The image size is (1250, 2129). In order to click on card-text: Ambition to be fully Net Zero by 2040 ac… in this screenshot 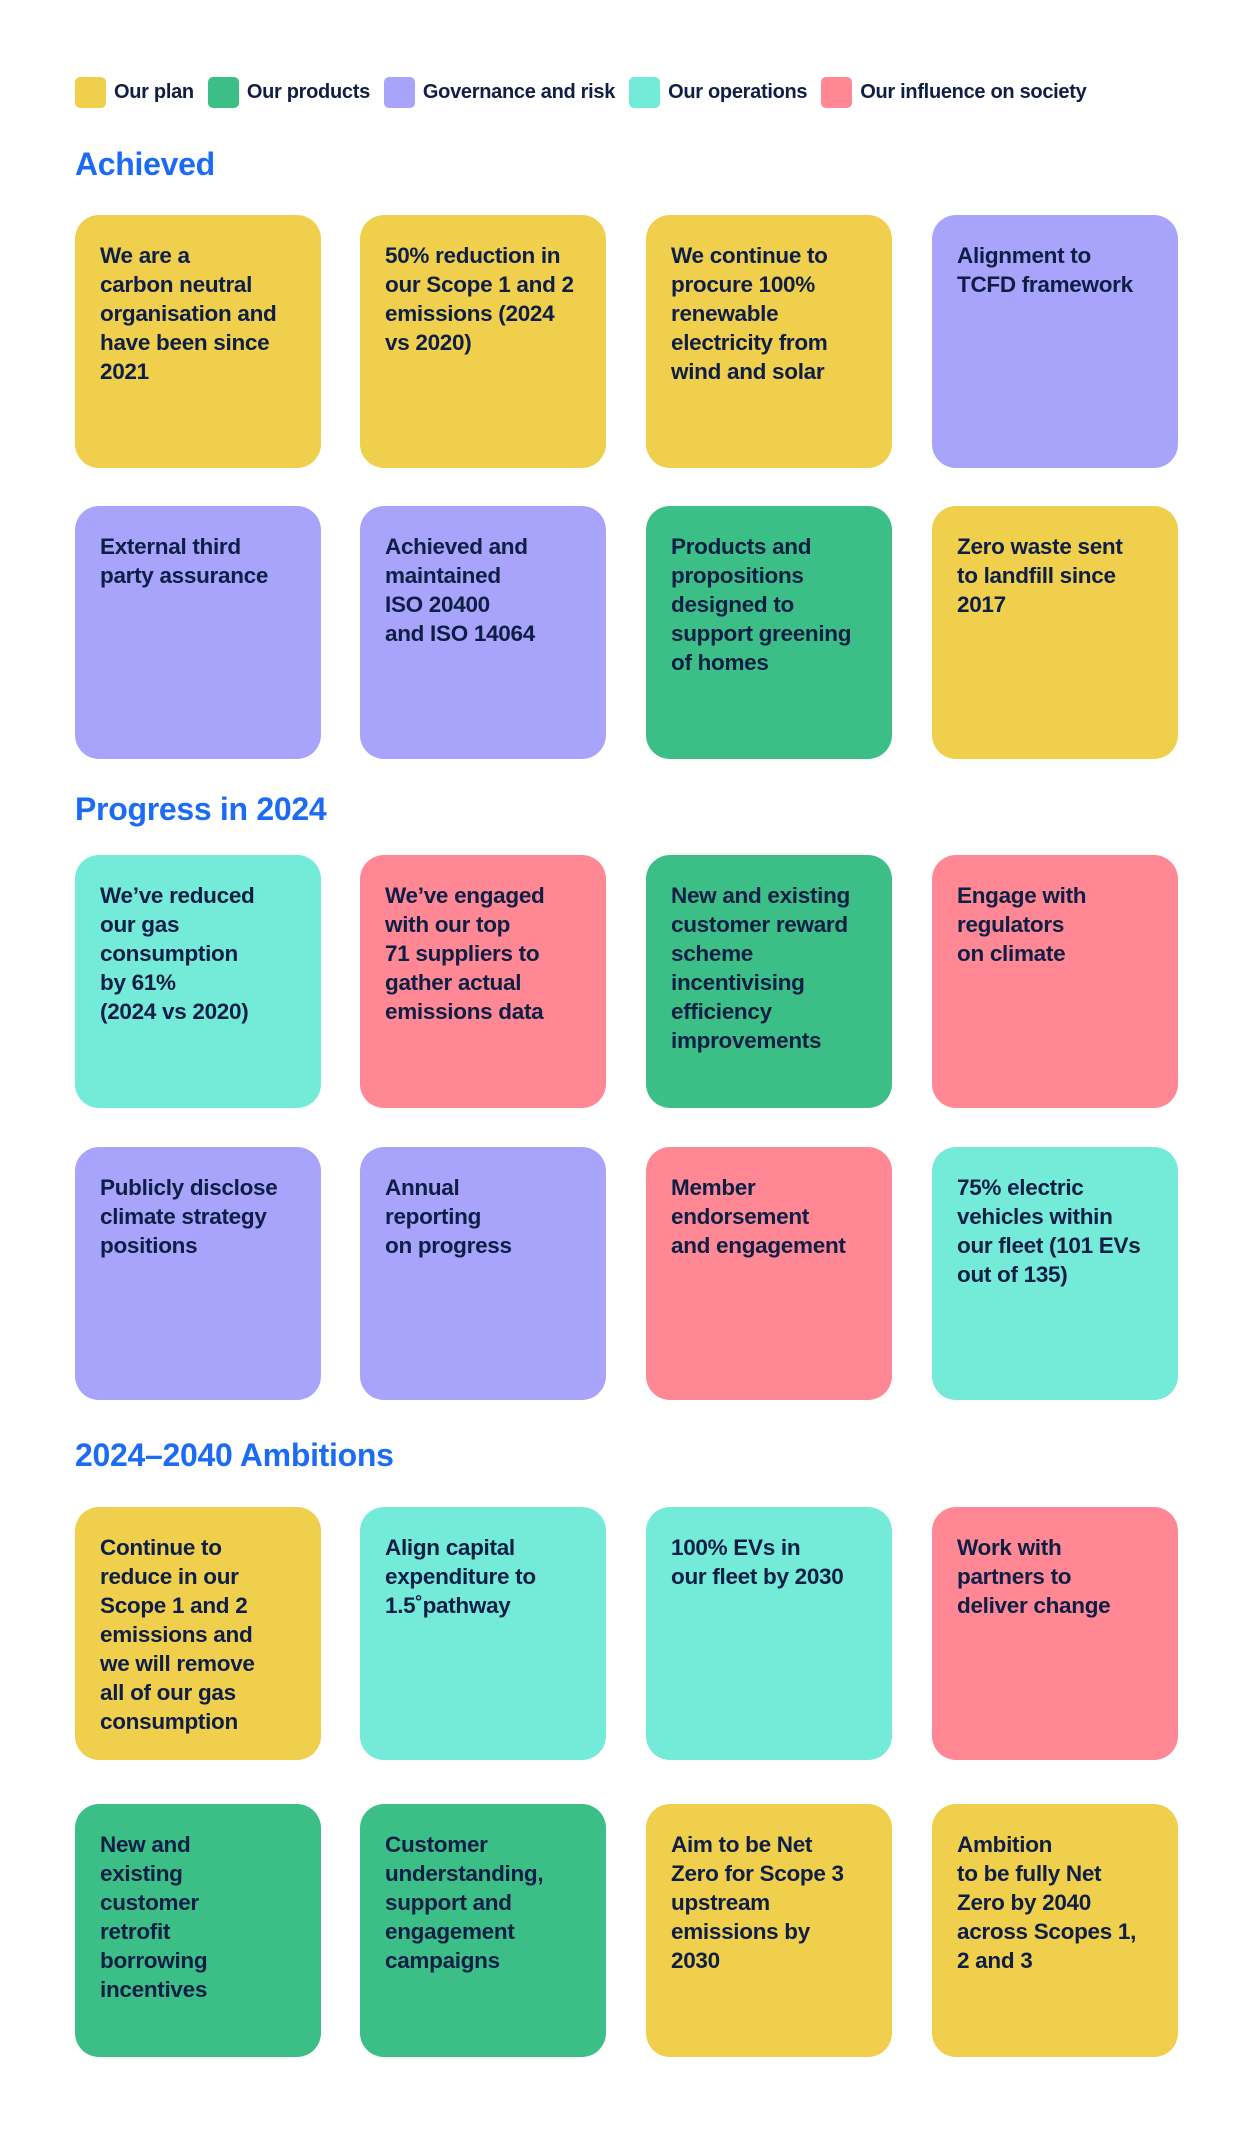, I will do `click(1047, 1902)`.